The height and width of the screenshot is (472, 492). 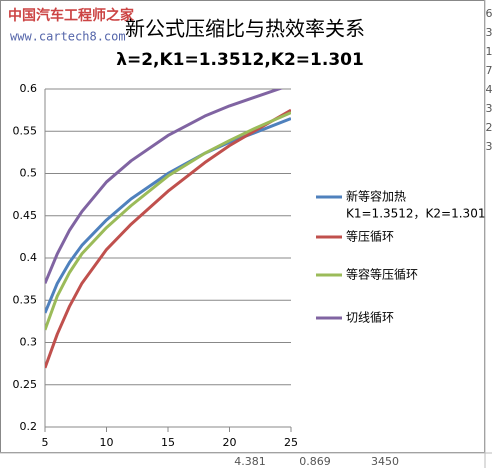 What do you see at coordinates (68, 37) in the screenshot?
I see `watermark-url: www.cartech8.com` at bounding box center [68, 37].